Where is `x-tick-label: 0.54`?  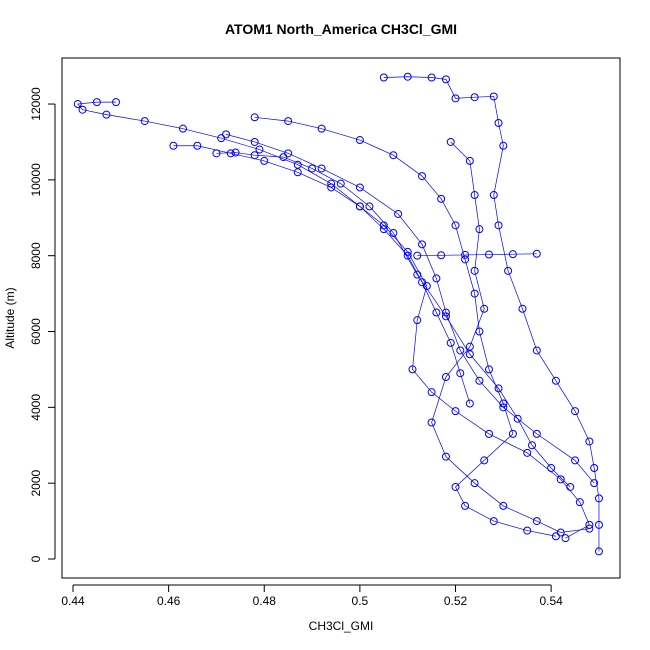
x-tick-label: 0.54 is located at coordinates (551, 601).